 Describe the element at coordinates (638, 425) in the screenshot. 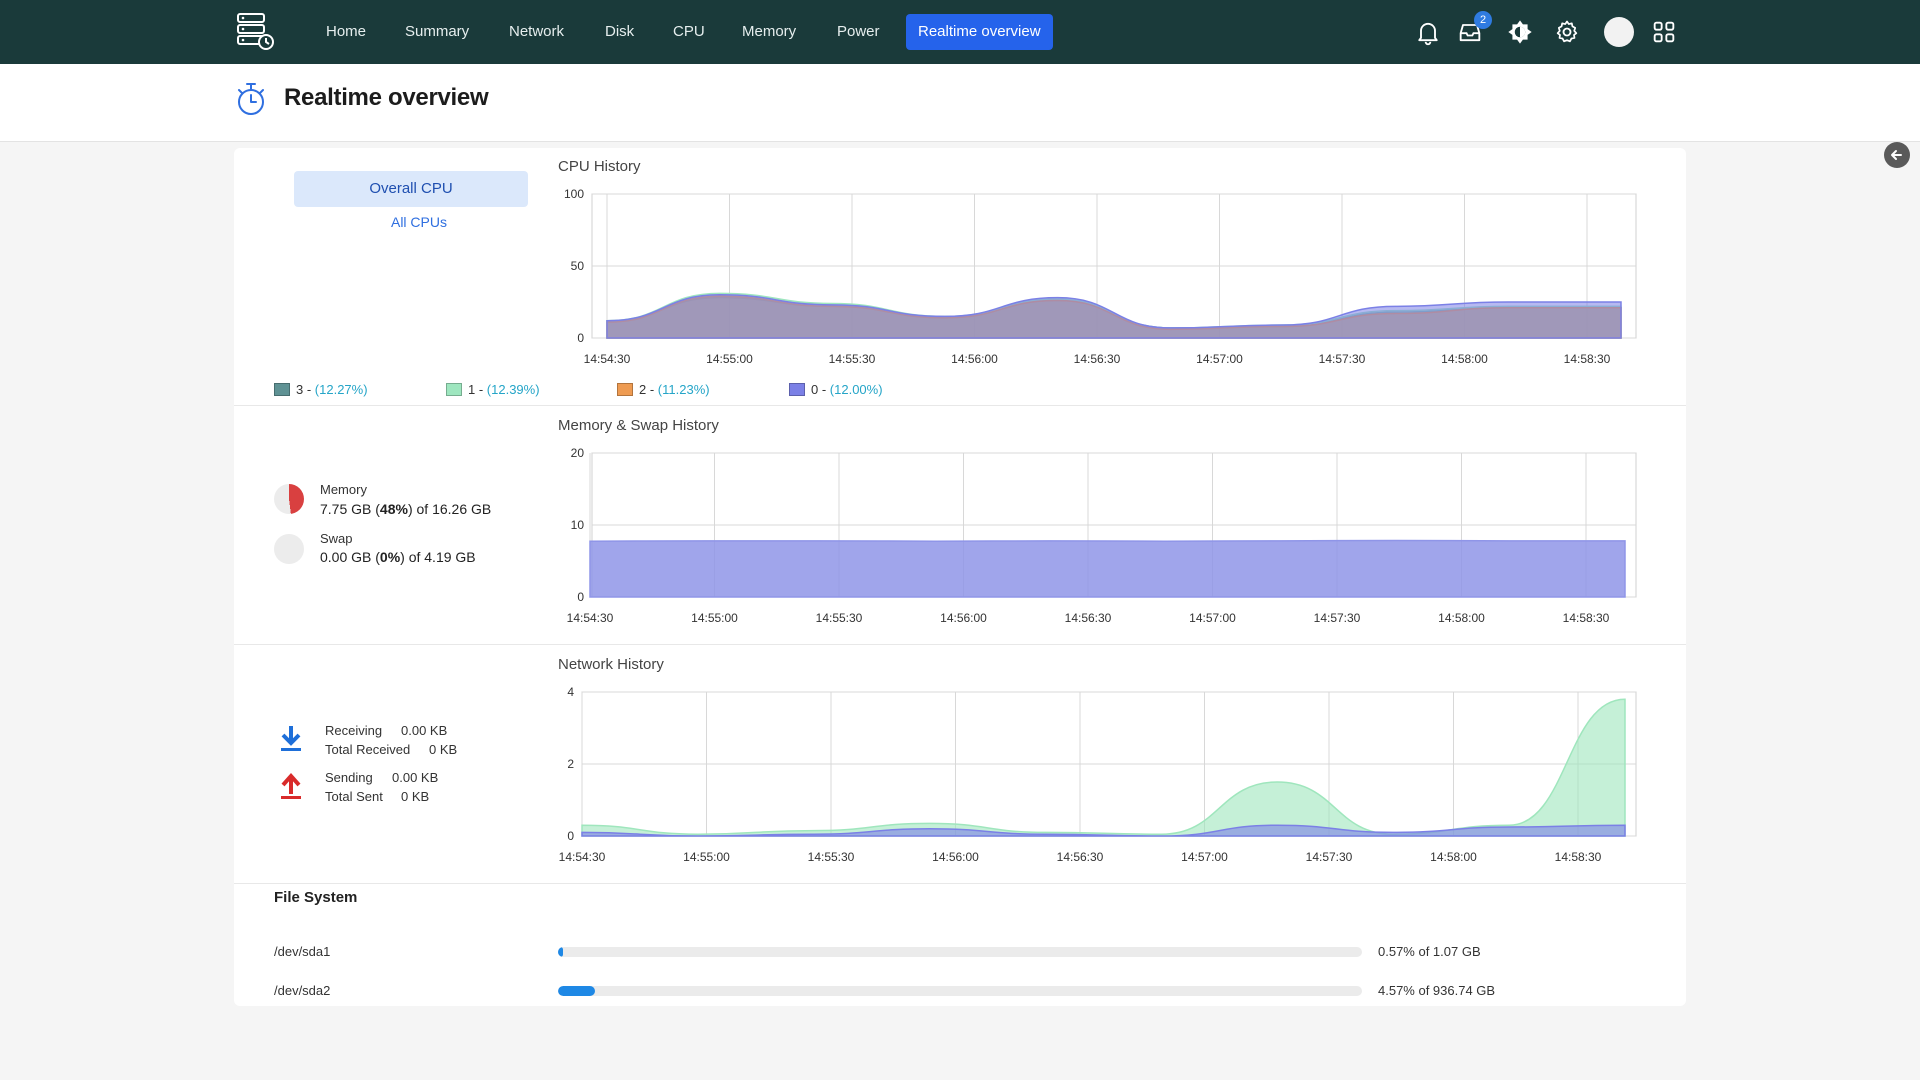

I see `memory-chart-title: Memory & Swap History` at that location.